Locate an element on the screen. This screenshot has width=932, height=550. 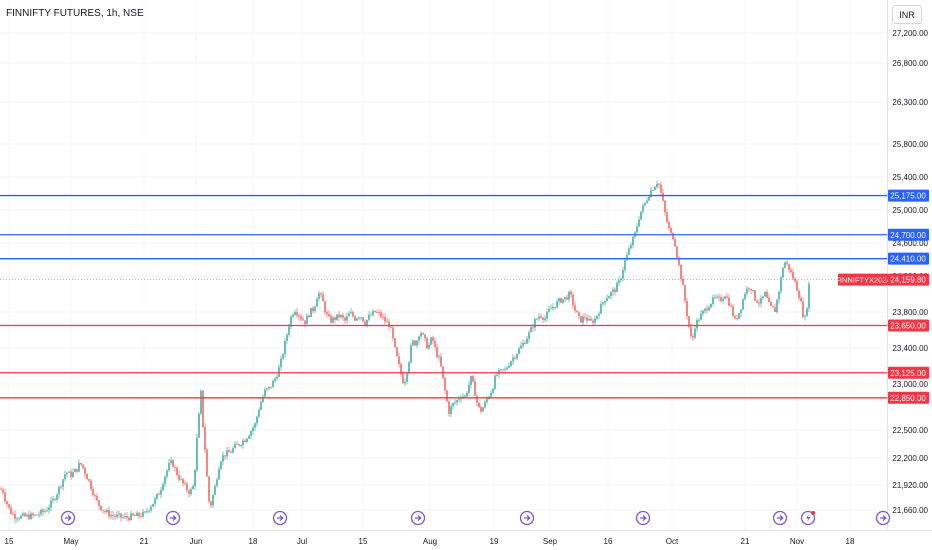
y-tick-label: 21,920.00 is located at coordinates (910, 485).